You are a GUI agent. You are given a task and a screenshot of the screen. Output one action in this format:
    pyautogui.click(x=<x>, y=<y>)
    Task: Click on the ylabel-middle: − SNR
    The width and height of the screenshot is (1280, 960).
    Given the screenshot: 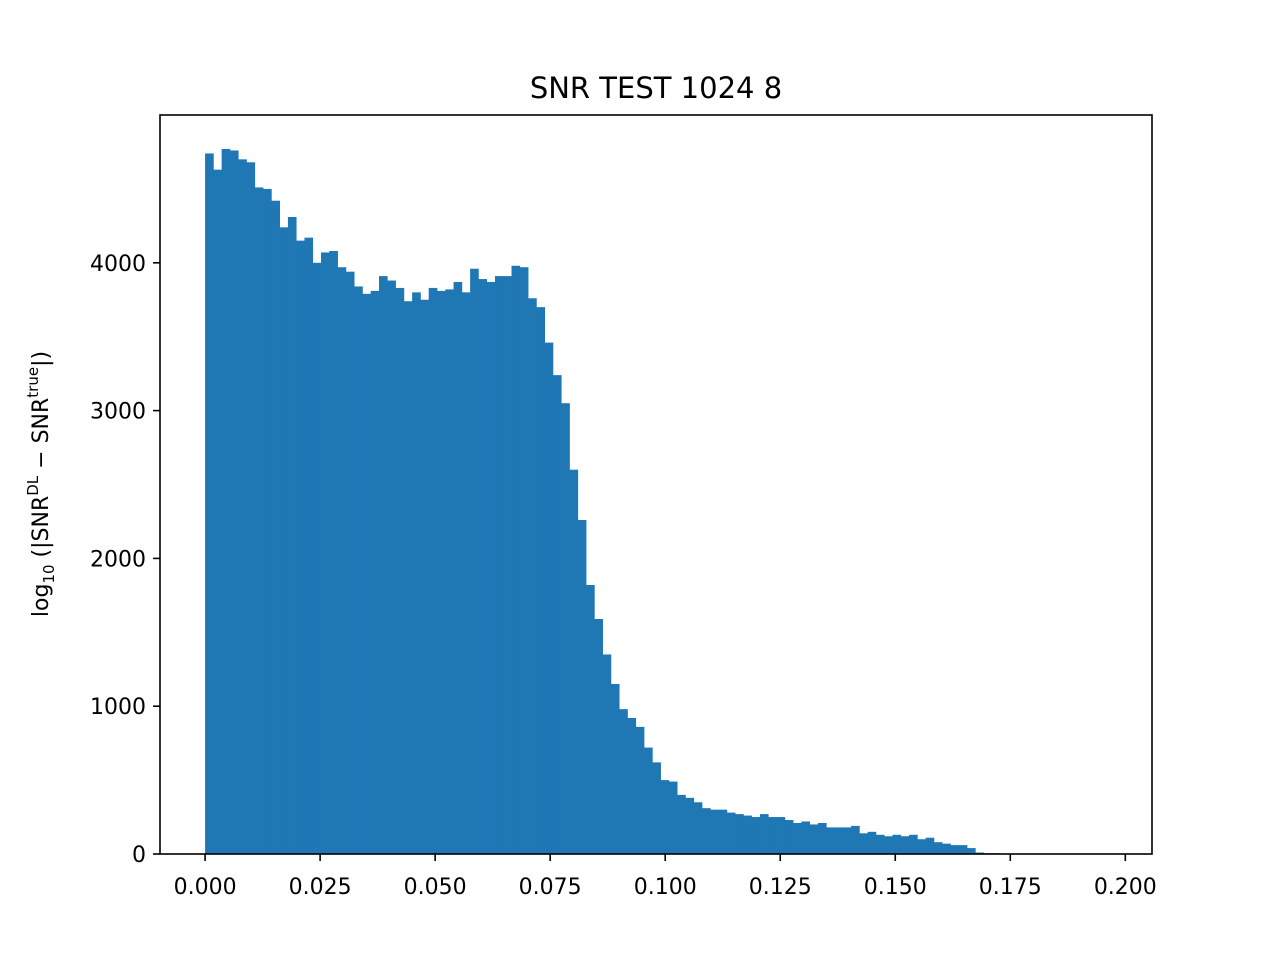 What is the action you would take?
    pyautogui.click(x=41, y=437)
    